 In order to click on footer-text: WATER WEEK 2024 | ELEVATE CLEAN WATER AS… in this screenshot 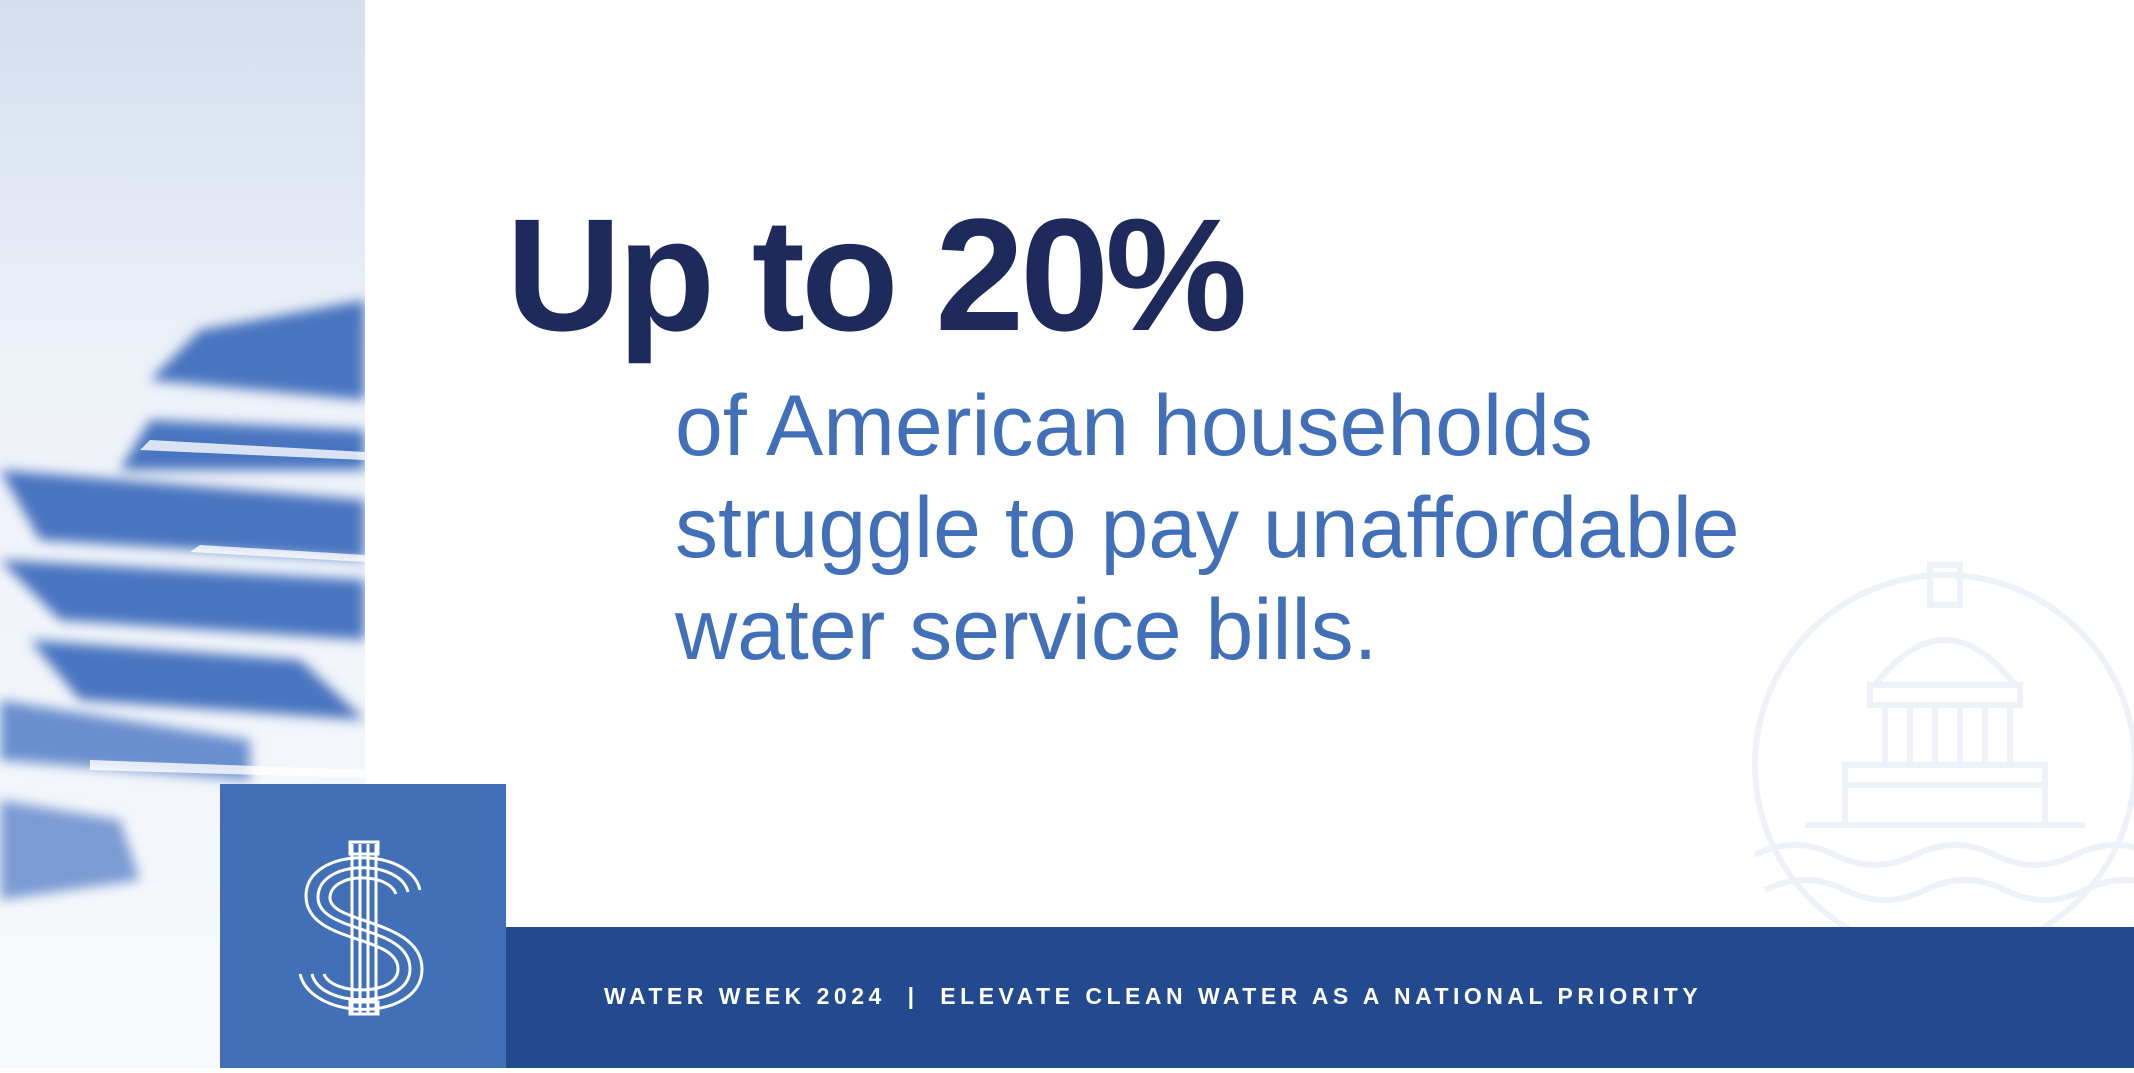, I will do `click(1153, 996)`.